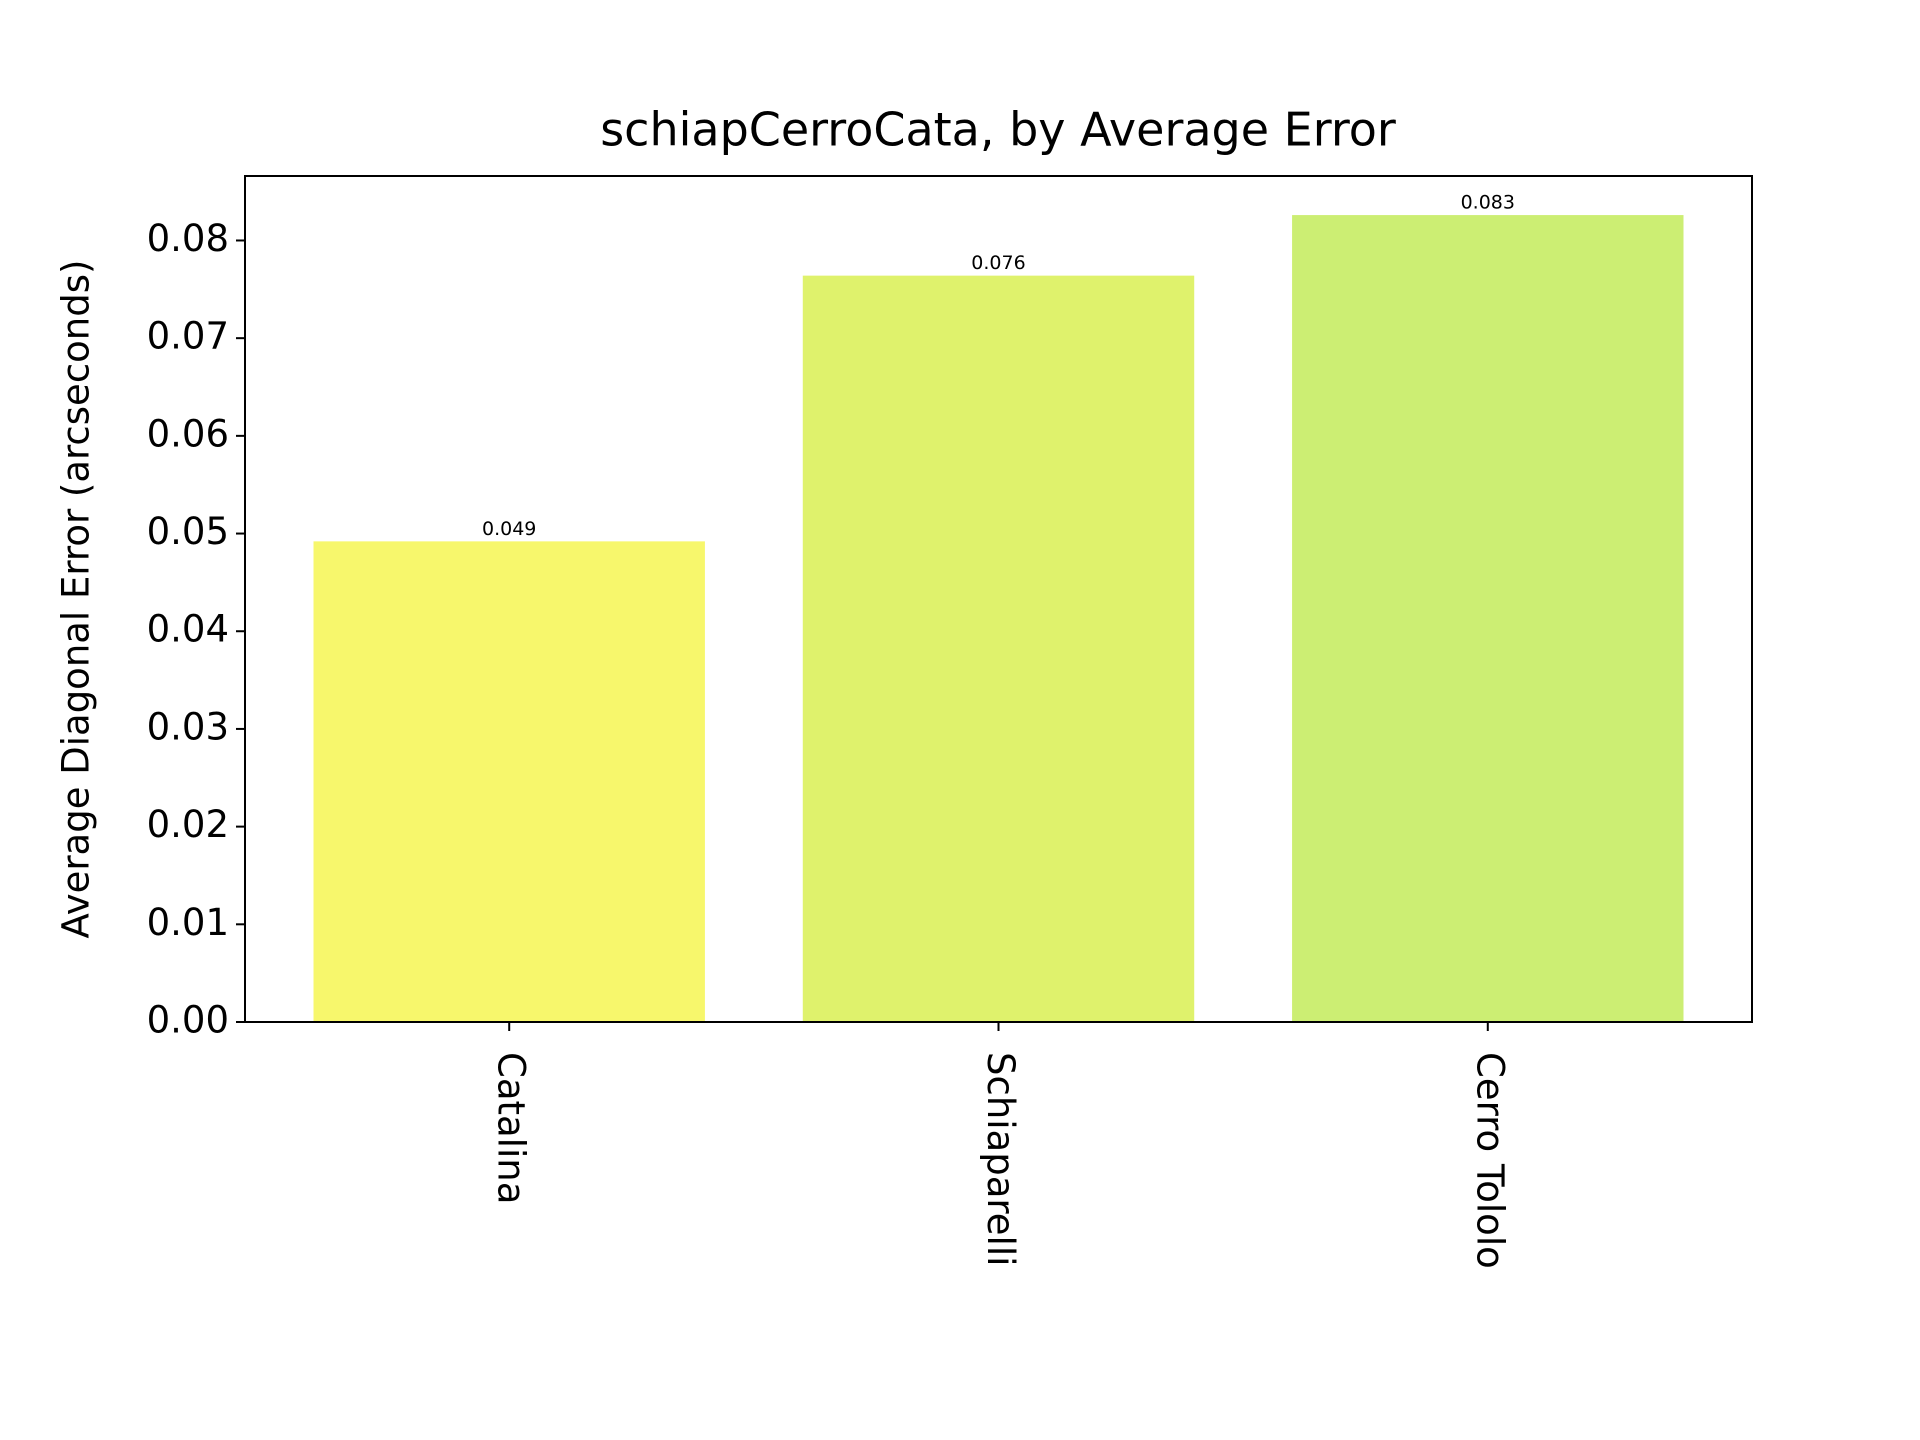 This screenshot has height=1440, width=1920. I want to click on x-tick-label: Catalina, so click(511, 1128).